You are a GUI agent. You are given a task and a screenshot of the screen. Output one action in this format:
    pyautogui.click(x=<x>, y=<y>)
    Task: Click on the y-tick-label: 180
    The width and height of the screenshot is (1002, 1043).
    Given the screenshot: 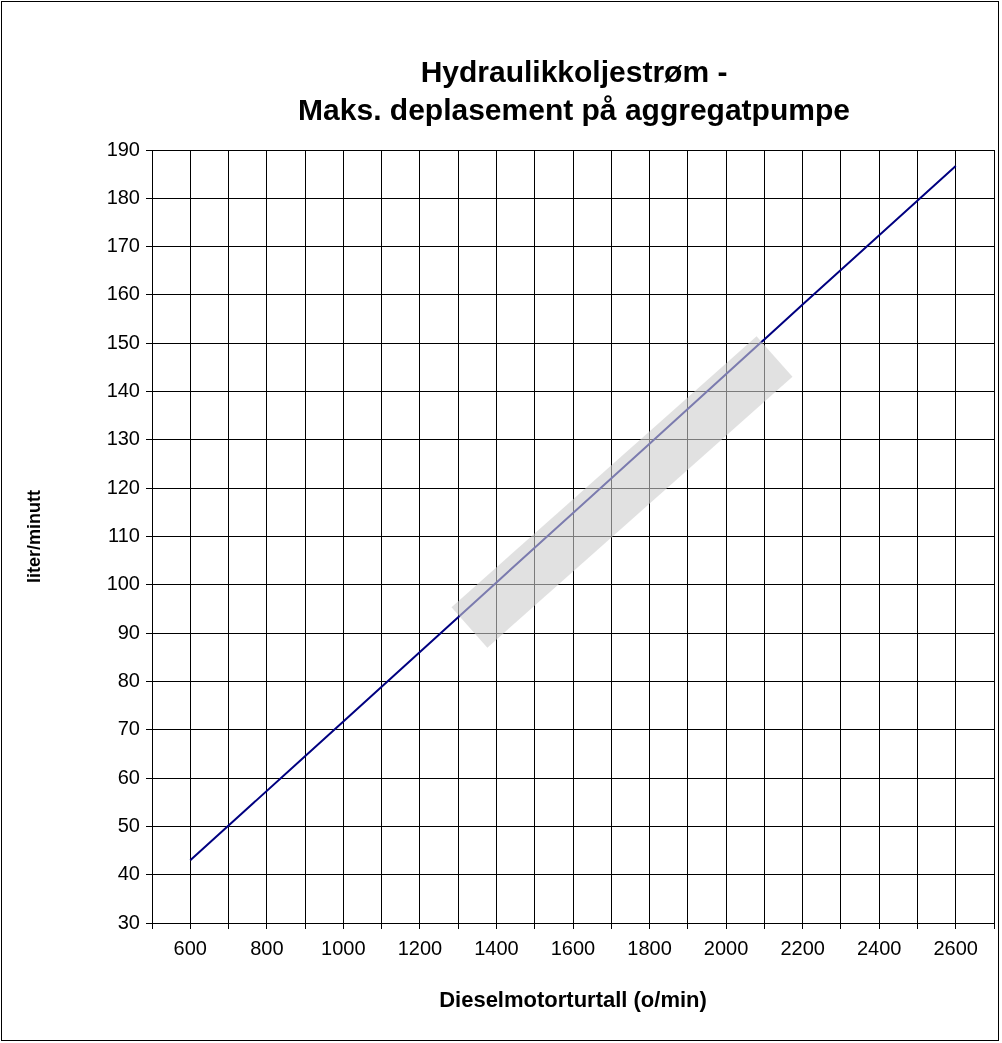 What is the action you would take?
    pyautogui.click(x=123, y=196)
    